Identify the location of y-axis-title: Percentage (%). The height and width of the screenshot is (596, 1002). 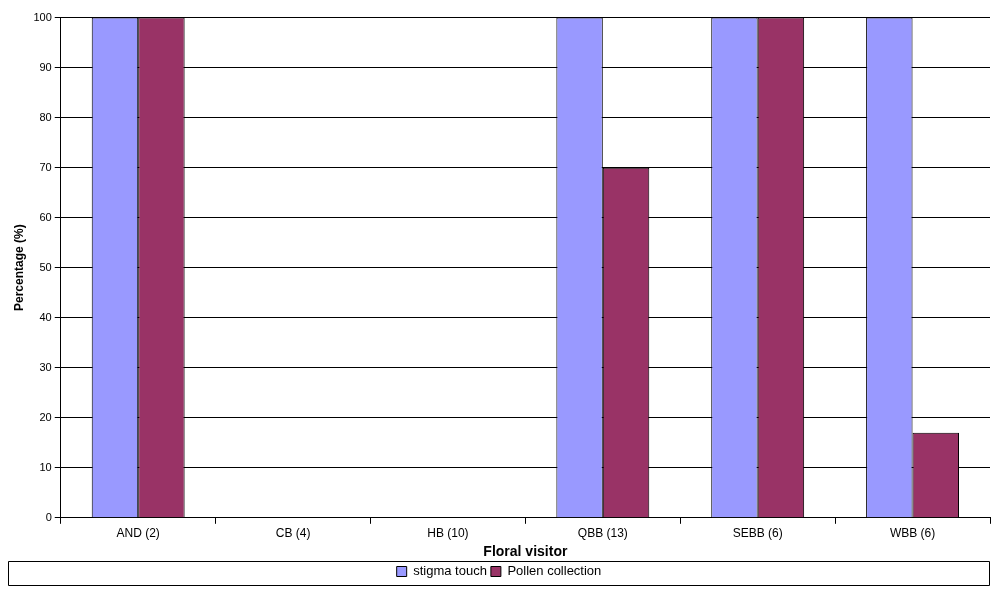
(18, 268).